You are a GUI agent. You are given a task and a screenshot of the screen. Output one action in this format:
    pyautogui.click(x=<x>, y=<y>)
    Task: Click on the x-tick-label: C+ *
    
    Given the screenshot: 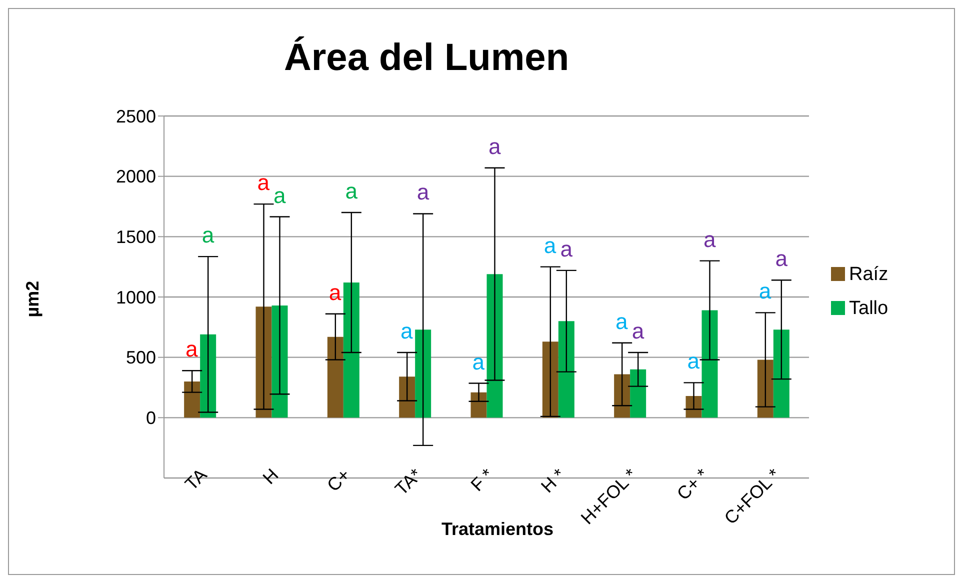 What is the action you would take?
    pyautogui.click(x=692, y=484)
    